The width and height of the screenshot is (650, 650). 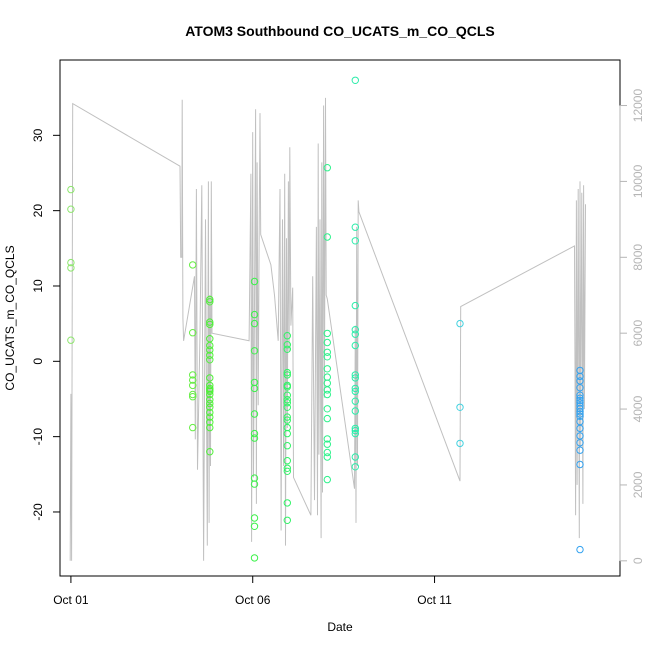 I want to click on y2-tick-label: 6000, so click(x=638, y=333).